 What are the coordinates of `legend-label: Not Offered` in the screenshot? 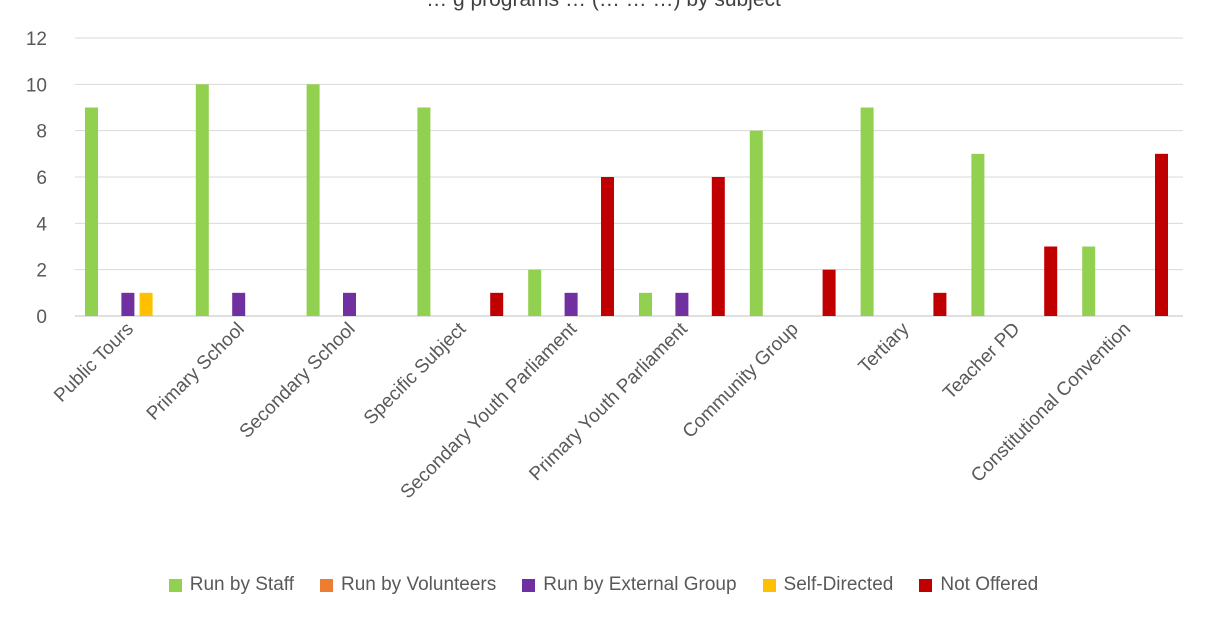 It's located at (989, 584).